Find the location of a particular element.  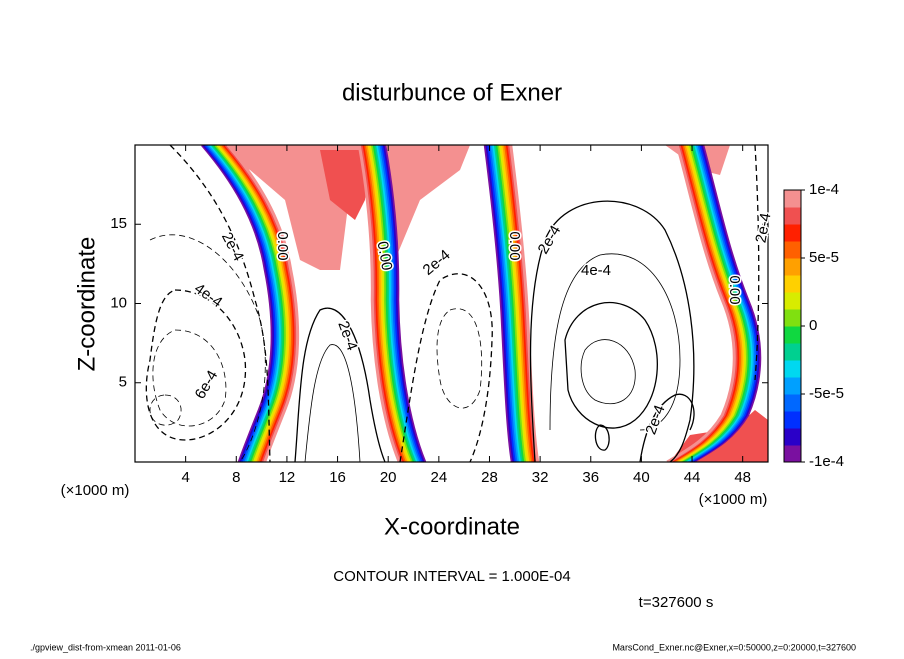

y-axis-label: Z-coordinate is located at coordinates (86, 304).